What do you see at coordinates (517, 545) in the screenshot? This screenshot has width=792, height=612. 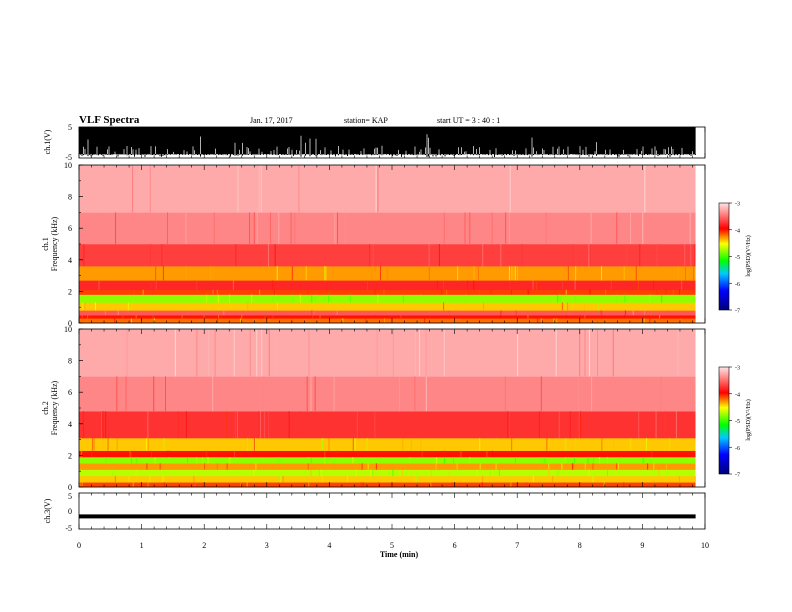 I see `time-tick-label: 7` at bounding box center [517, 545].